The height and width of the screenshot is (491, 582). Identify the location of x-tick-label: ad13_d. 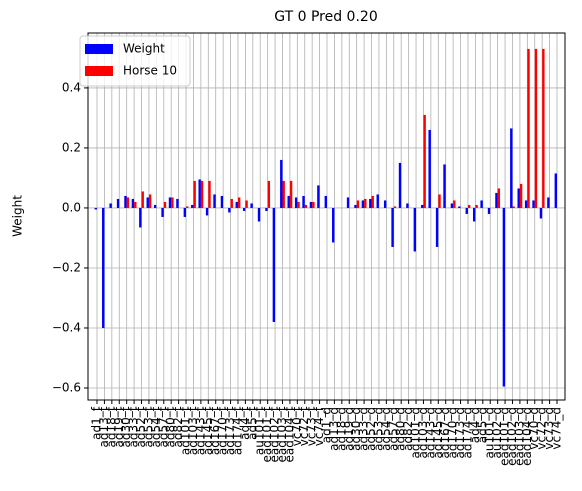
(334, 429).